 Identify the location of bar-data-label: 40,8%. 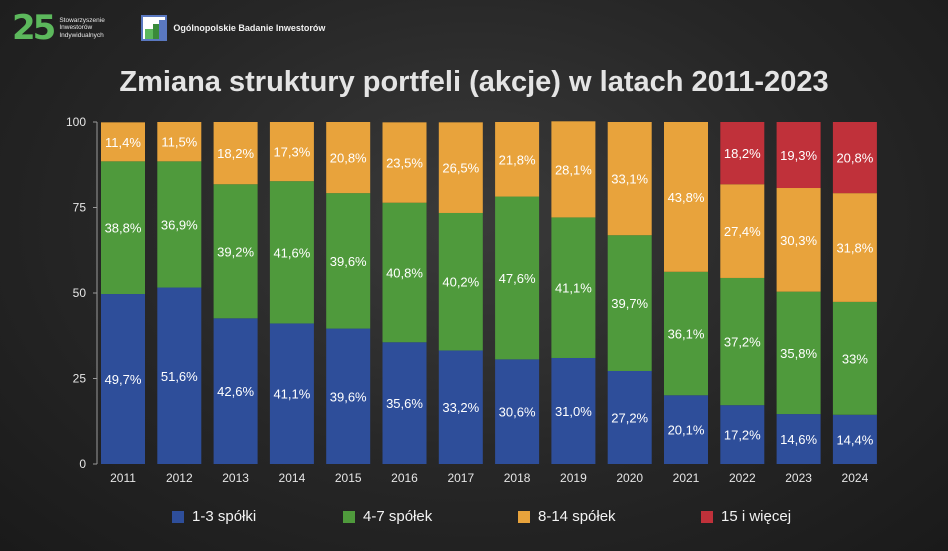
(404, 272).